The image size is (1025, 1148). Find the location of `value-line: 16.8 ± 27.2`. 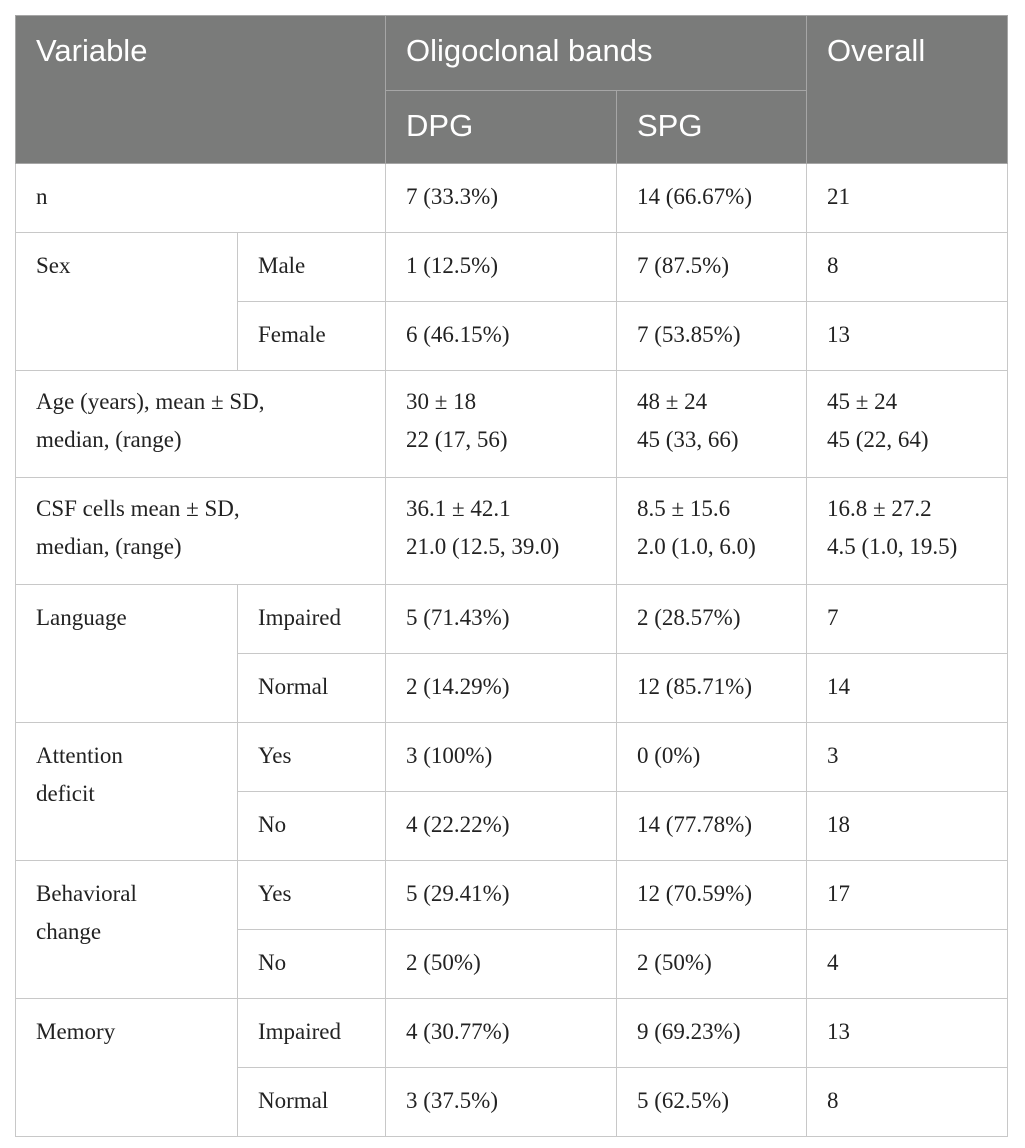

value-line: 16.8 ± 27.2 is located at coordinates (879, 508).